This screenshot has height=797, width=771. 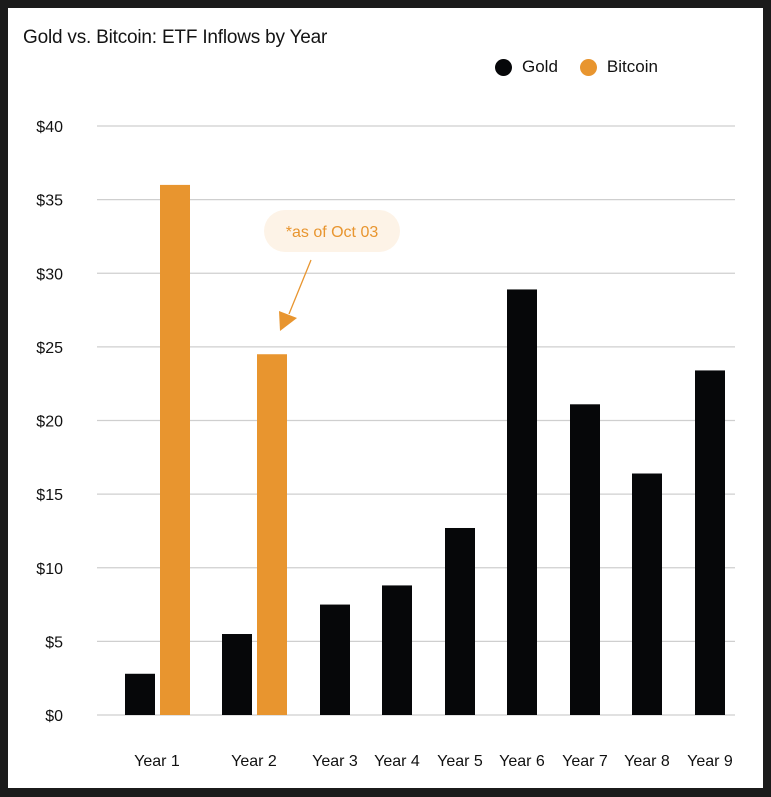 What do you see at coordinates (49, 127) in the screenshot?
I see `y-tick-label: $40` at bounding box center [49, 127].